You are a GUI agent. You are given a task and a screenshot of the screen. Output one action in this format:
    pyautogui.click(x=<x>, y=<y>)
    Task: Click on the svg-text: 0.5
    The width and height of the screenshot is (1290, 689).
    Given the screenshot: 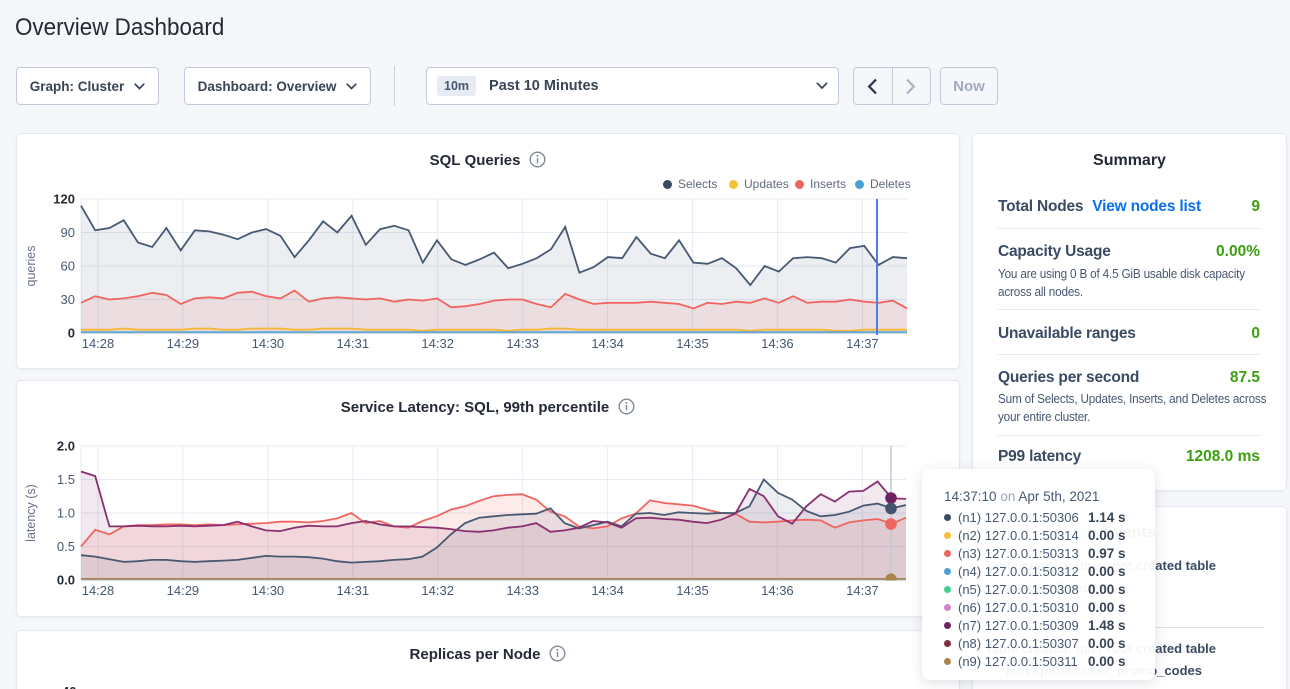 What is the action you would take?
    pyautogui.click(x=66, y=546)
    